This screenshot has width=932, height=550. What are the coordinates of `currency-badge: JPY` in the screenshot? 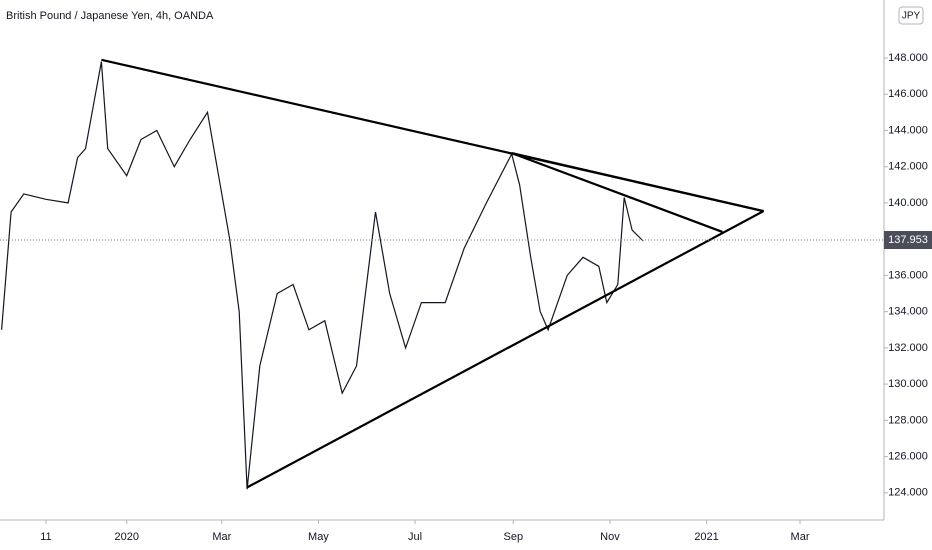 It's located at (911, 16).